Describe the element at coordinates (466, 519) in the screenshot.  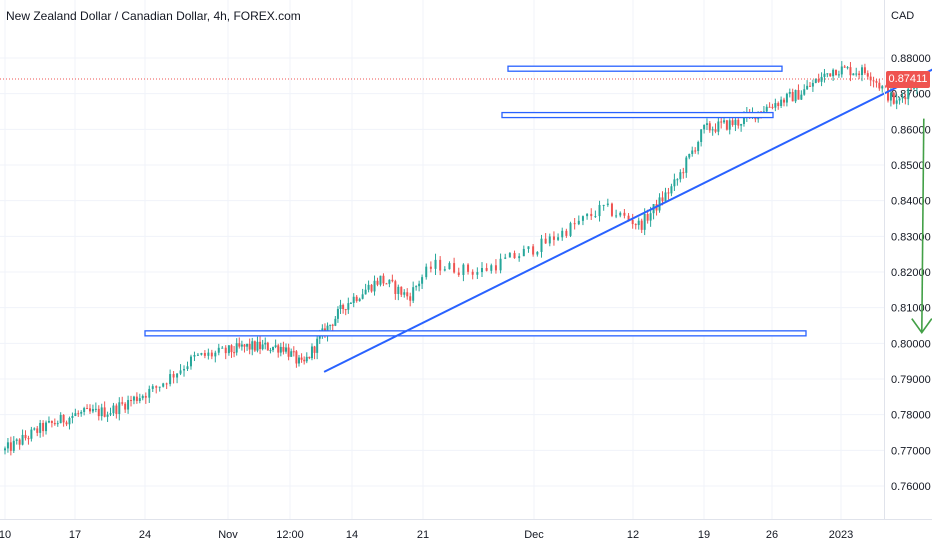
I see `time-axis-separator` at that location.